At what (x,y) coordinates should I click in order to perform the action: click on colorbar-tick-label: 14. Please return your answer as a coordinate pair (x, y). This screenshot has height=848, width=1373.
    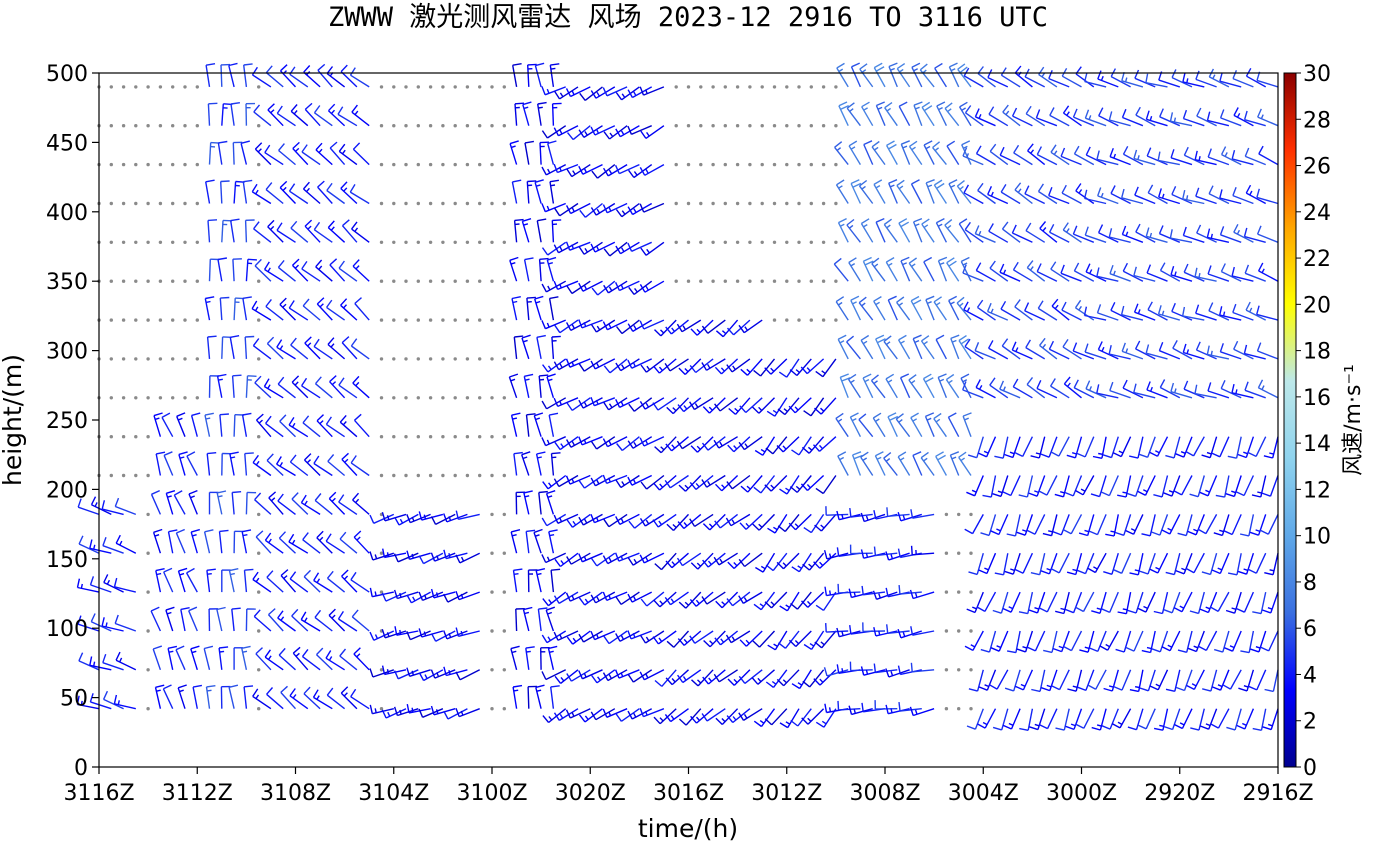
    Looking at the image, I should click on (1317, 444).